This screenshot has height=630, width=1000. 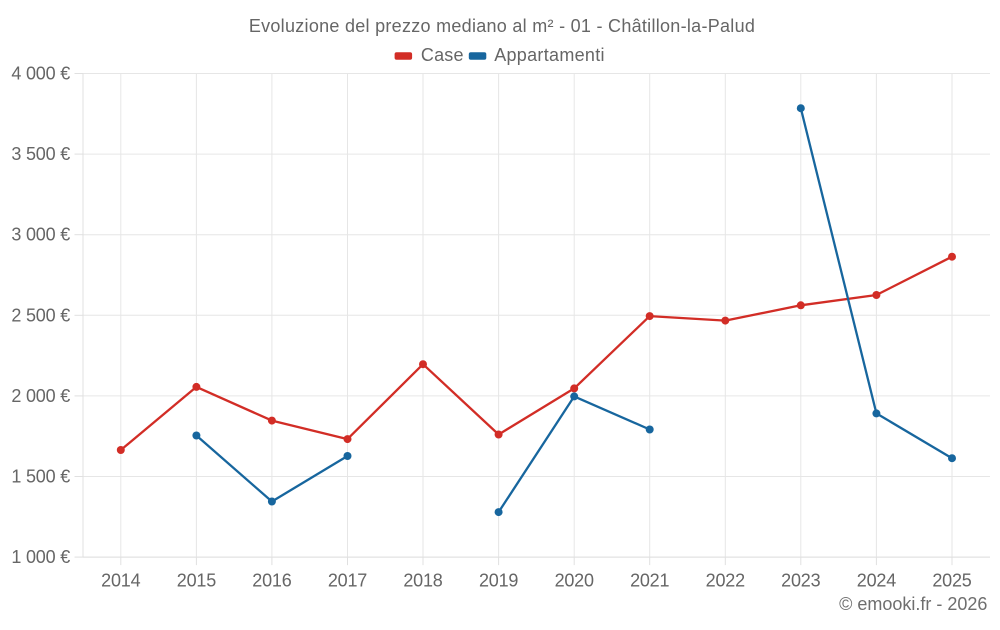 What do you see at coordinates (876, 580) in the screenshot?
I see `svg-text: 2024` at bounding box center [876, 580].